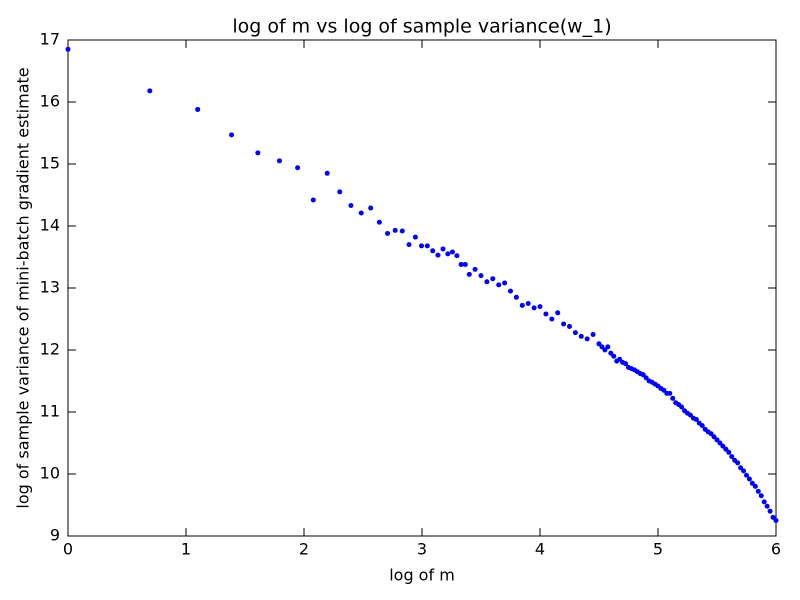  Describe the element at coordinates (658, 549) in the screenshot. I see `x-tick-label: 5` at that location.